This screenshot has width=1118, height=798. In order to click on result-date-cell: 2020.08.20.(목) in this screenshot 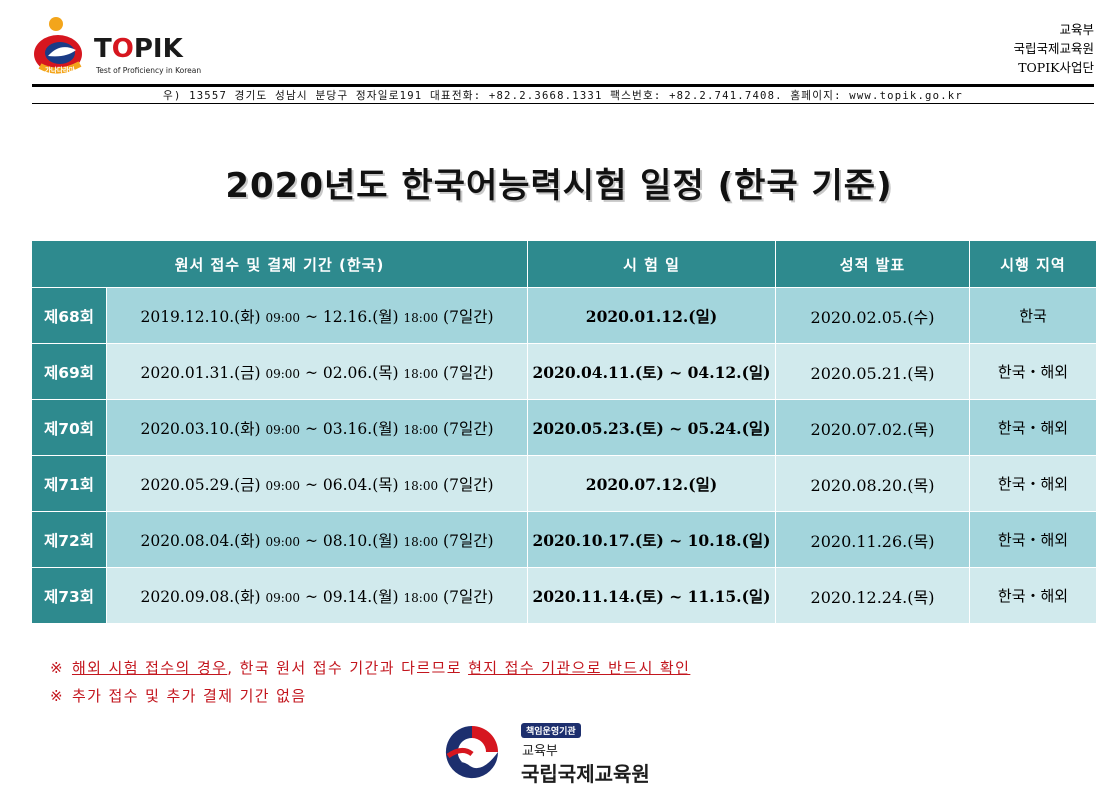, I will do `click(872, 483)`.